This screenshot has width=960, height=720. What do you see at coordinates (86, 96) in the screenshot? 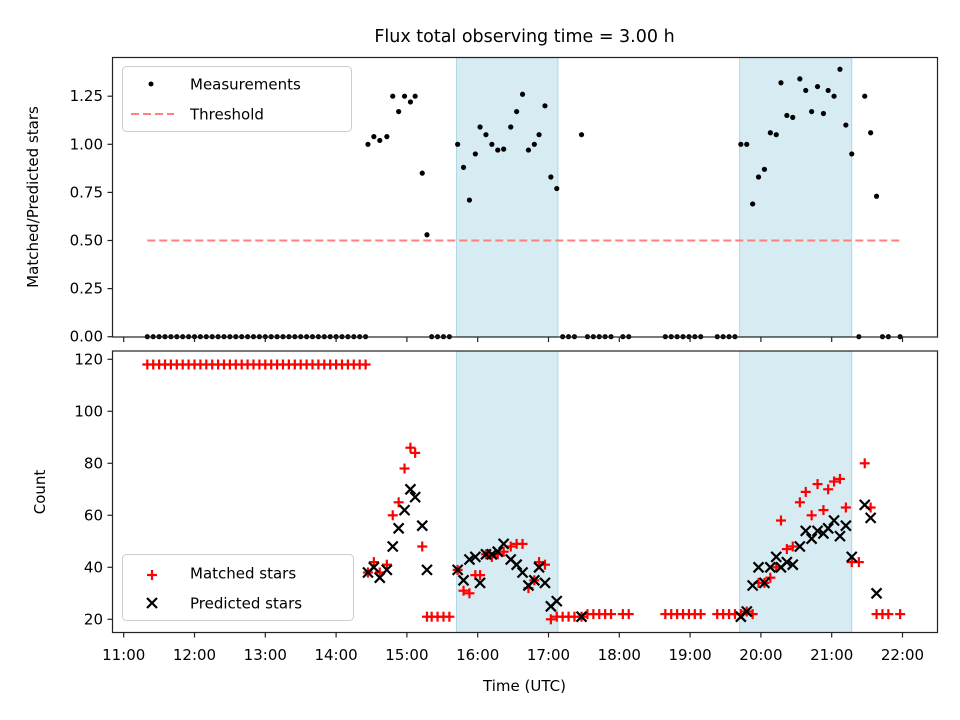
I see `y-tick-label: 1.25` at bounding box center [86, 96].